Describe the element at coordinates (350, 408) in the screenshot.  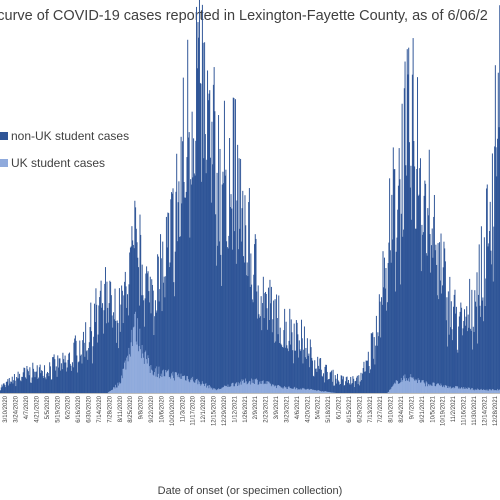
I see `x-tick-label: 6/15/2021` at that location.